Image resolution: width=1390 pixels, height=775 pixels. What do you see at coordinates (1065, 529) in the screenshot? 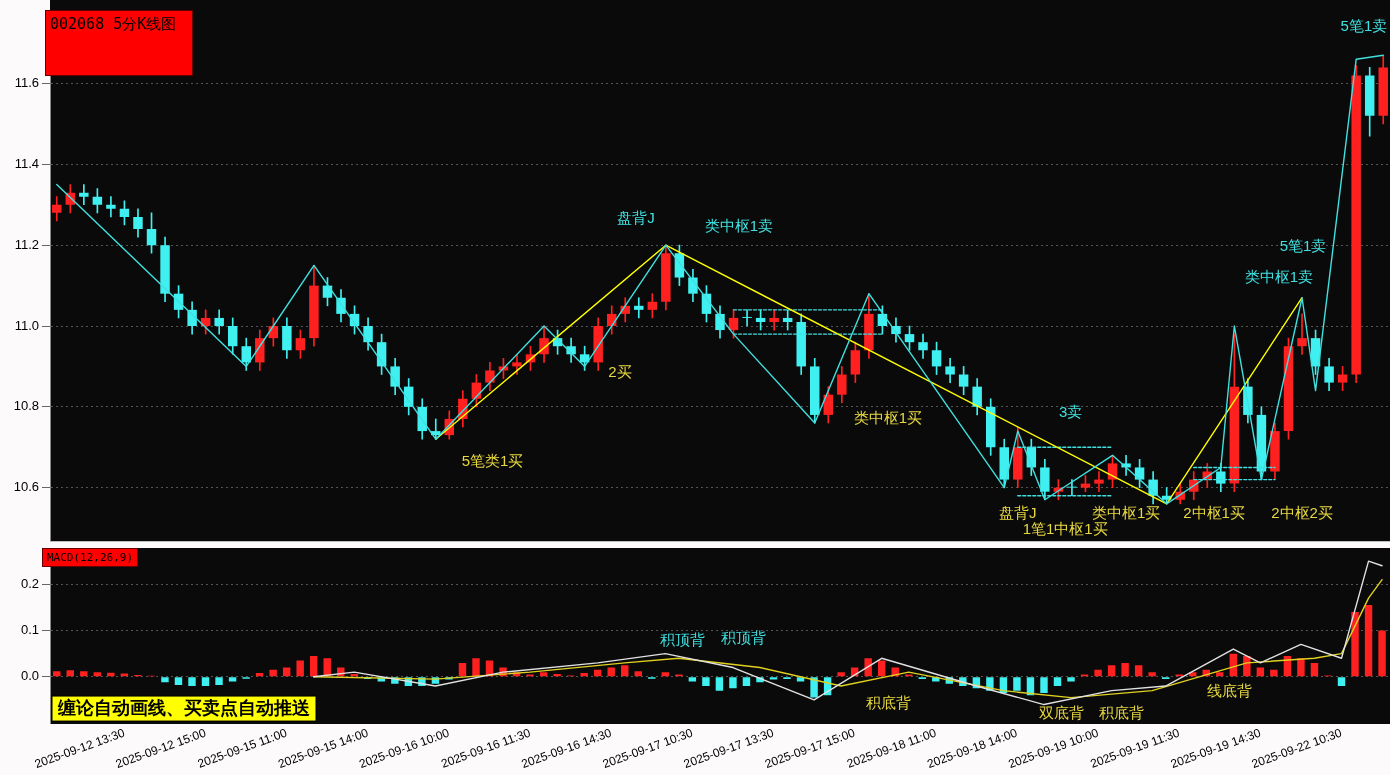
I see `annotation: 1笔1中枢1买` at bounding box center [1065, 529].